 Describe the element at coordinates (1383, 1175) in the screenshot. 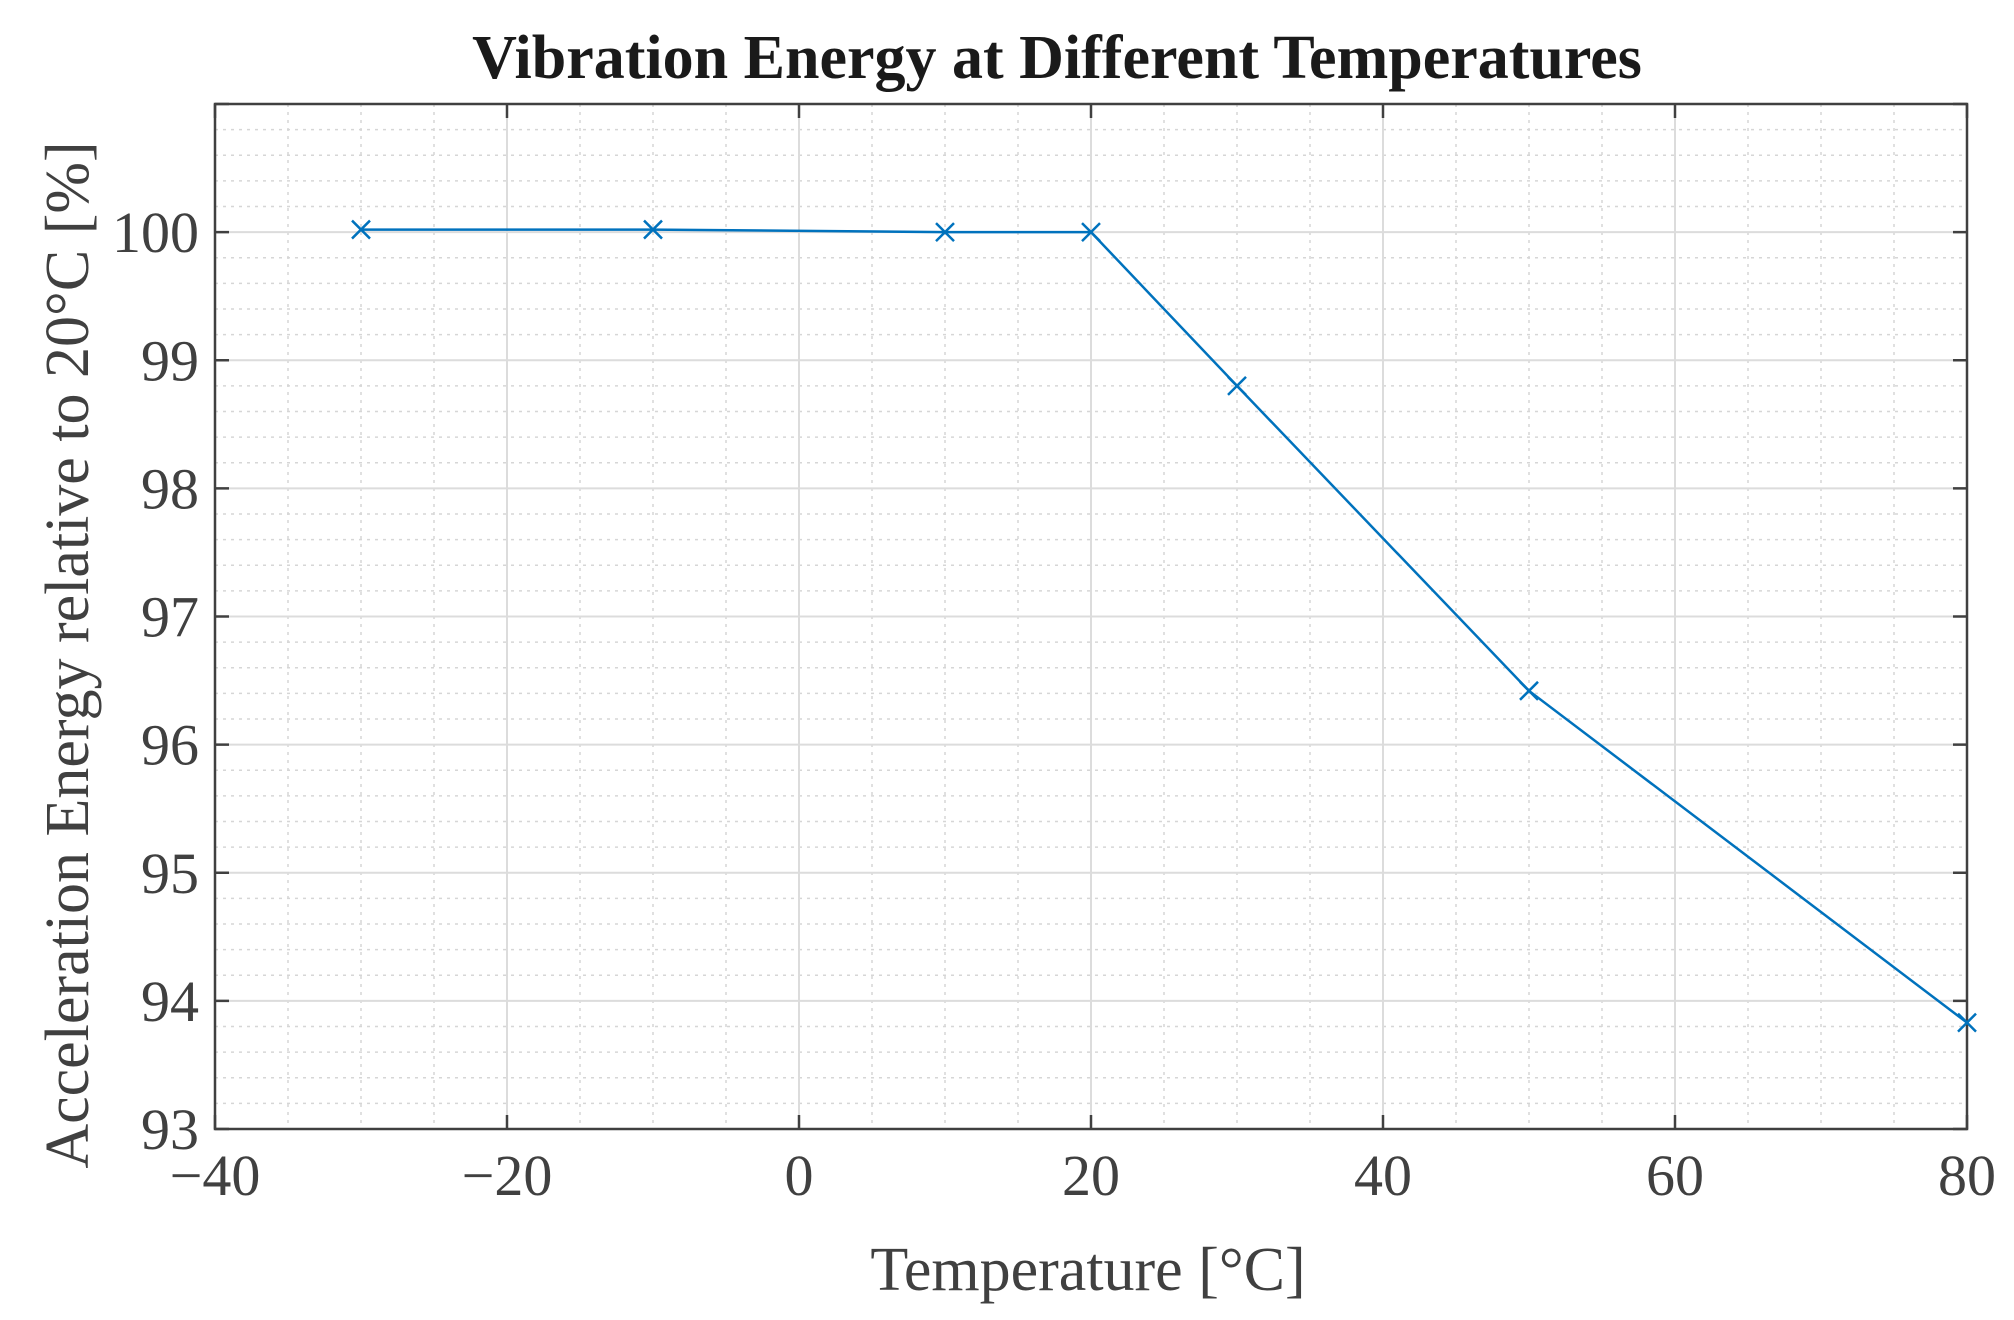

I see `x-tick-label: 40` at that location.